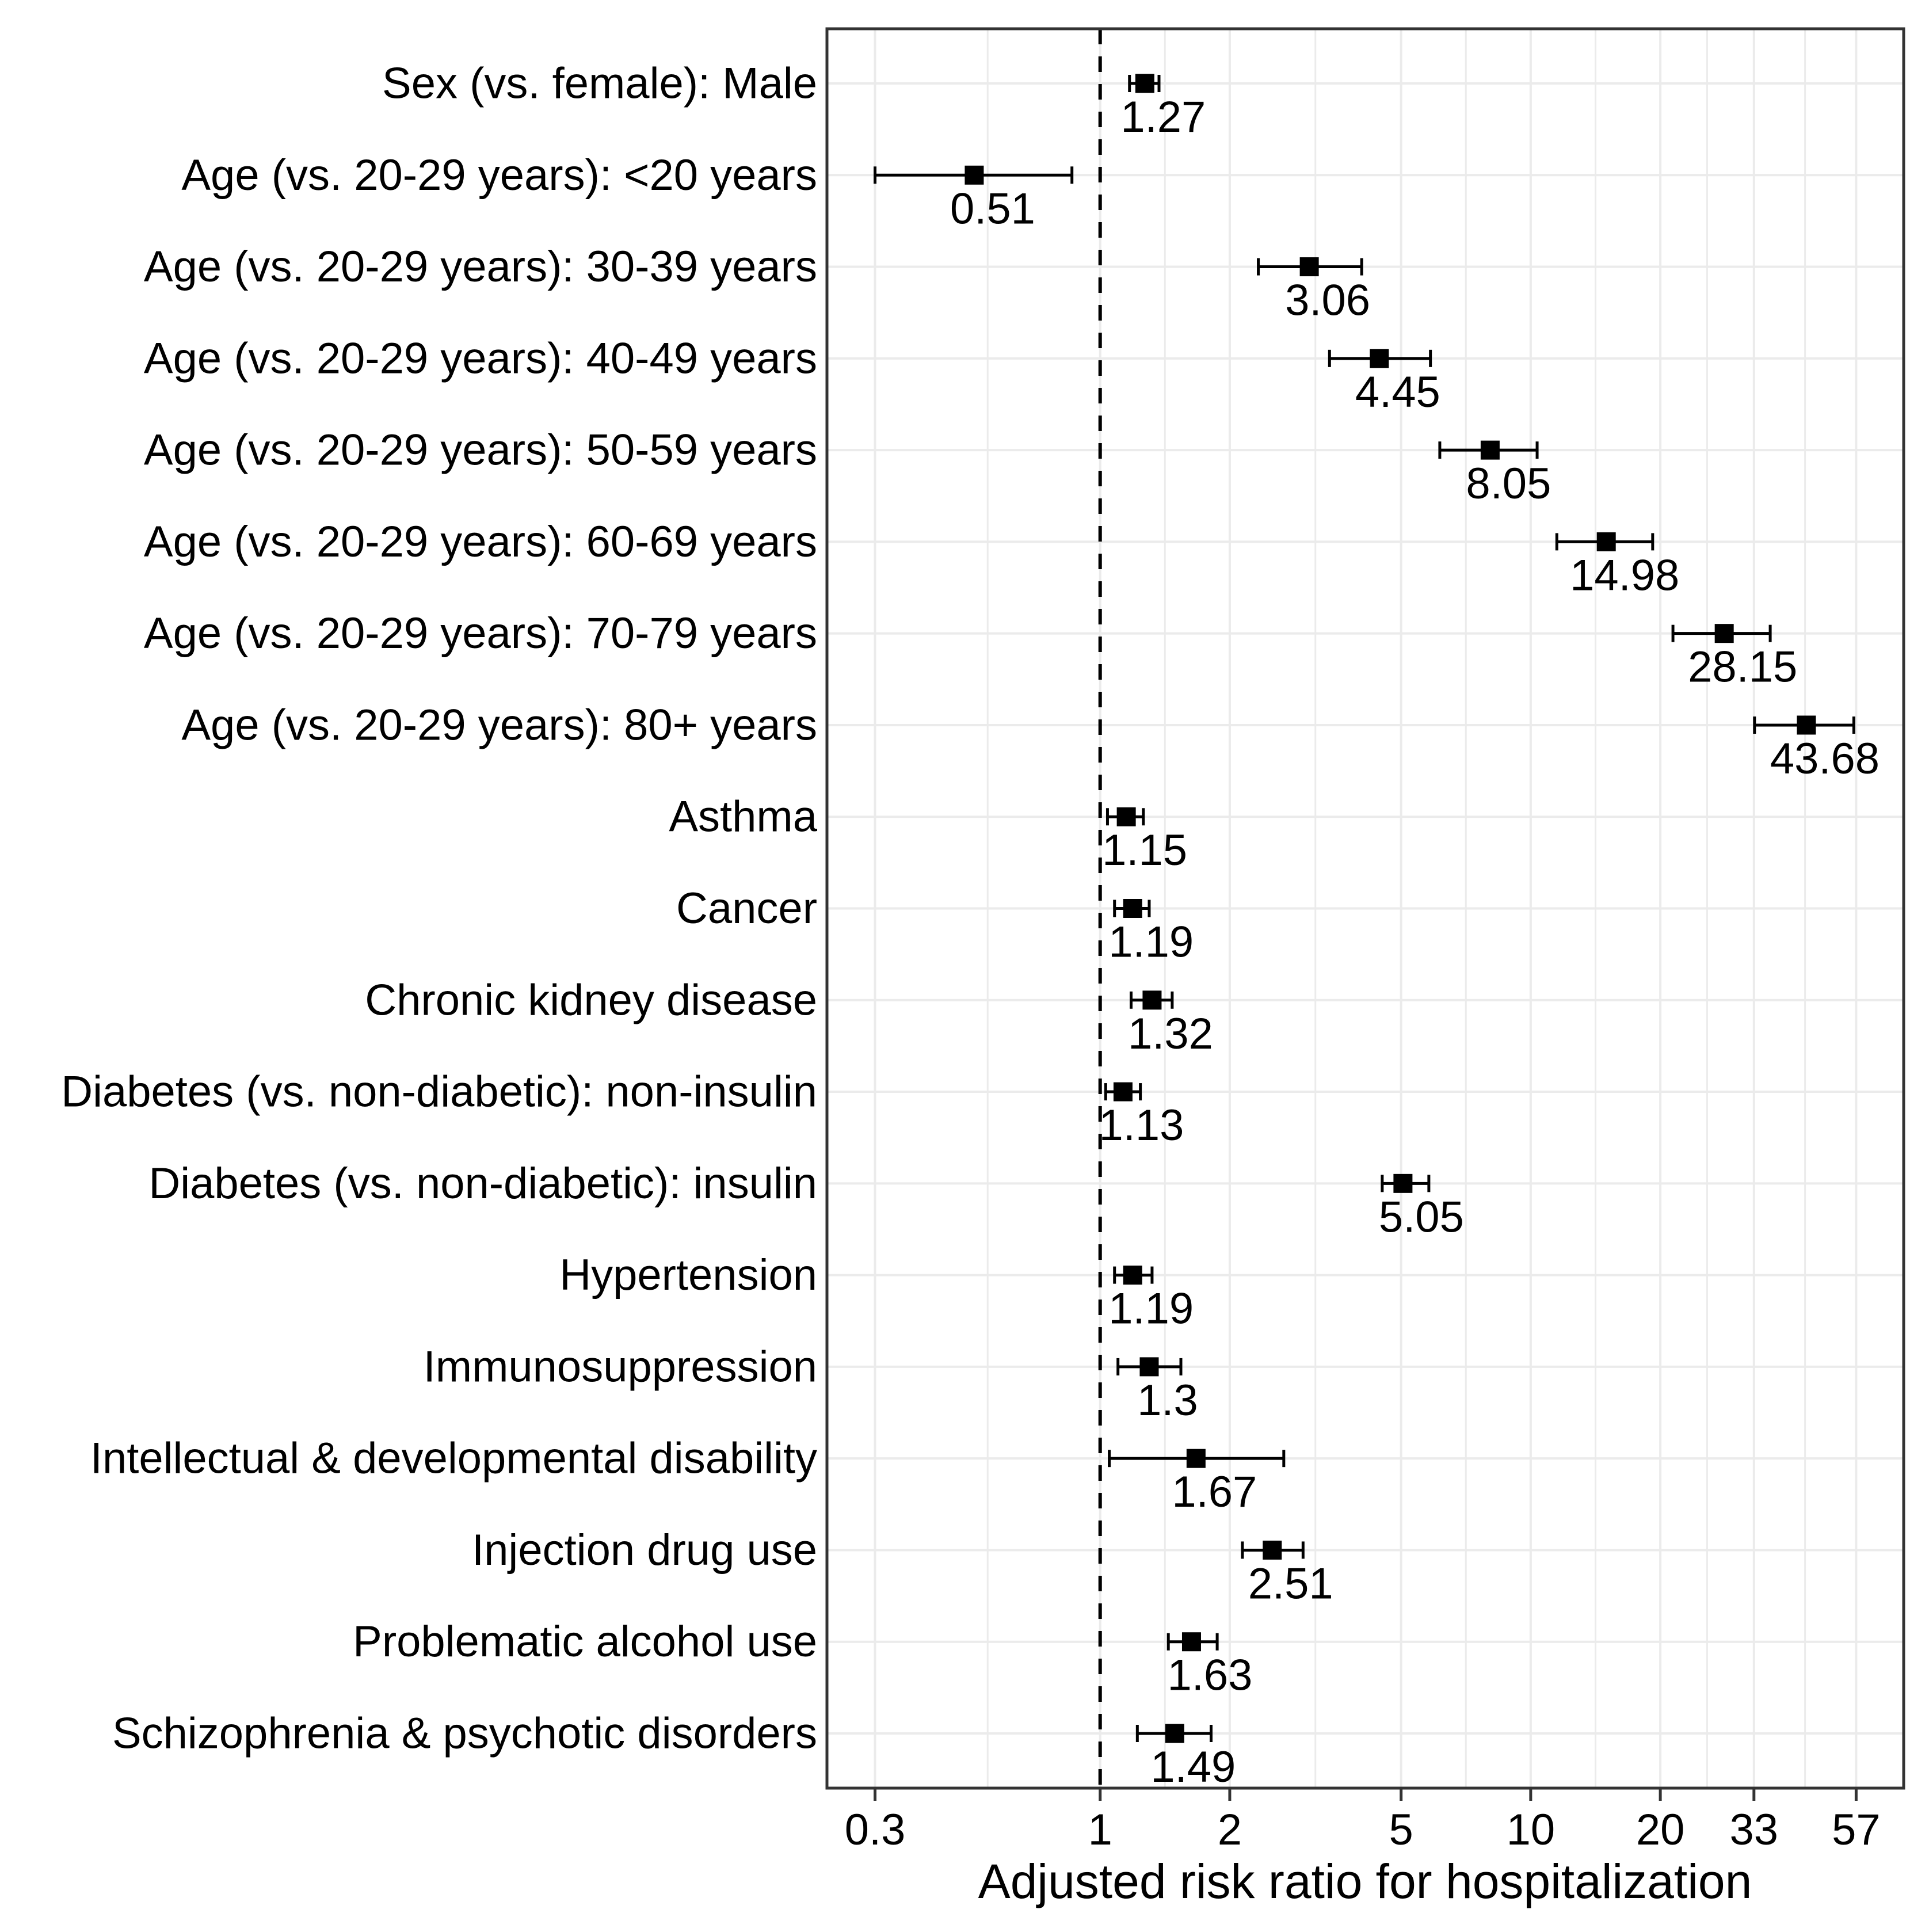 Image resolution: width=1929 pixels, height=1932 pixels. Describe the element at coordinates (1857, 1829) in the screenshot. I see `x-tick-label: 57` at that location.